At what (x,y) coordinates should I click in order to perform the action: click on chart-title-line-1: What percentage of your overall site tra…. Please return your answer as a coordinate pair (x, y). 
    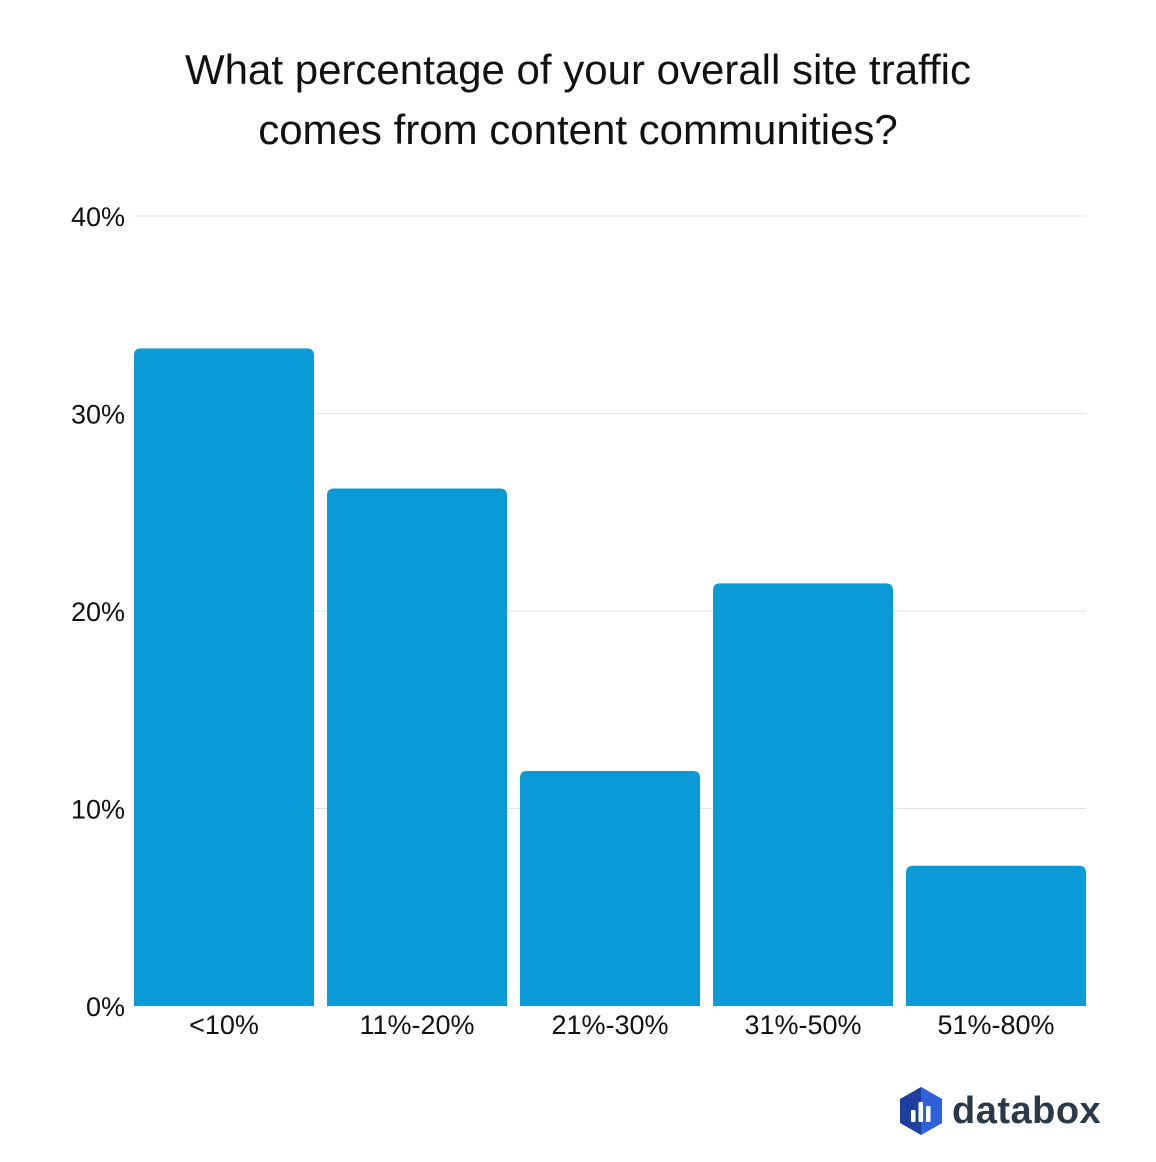
    Looking at the image, I should click on (578, 69).